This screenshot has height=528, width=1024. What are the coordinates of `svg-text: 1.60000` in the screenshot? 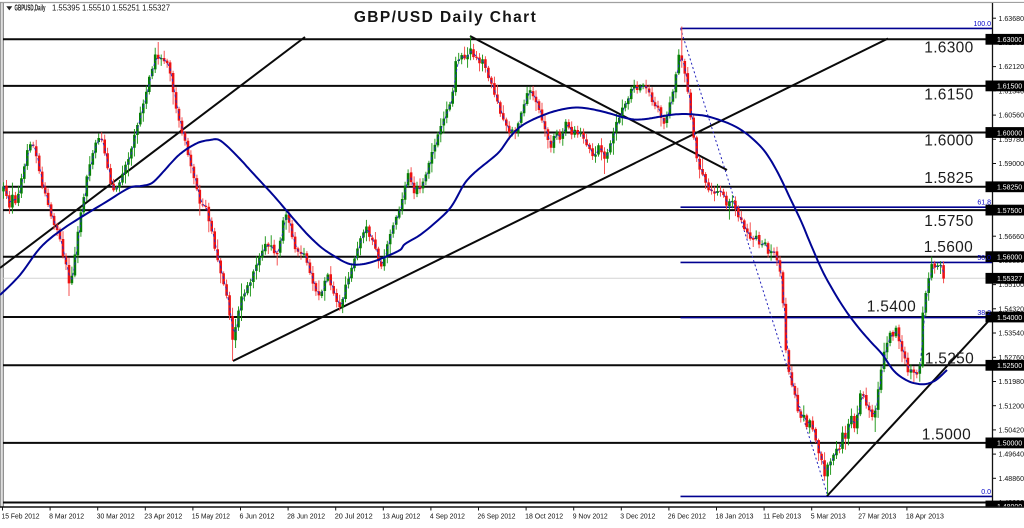 It's located at (1009, 132).